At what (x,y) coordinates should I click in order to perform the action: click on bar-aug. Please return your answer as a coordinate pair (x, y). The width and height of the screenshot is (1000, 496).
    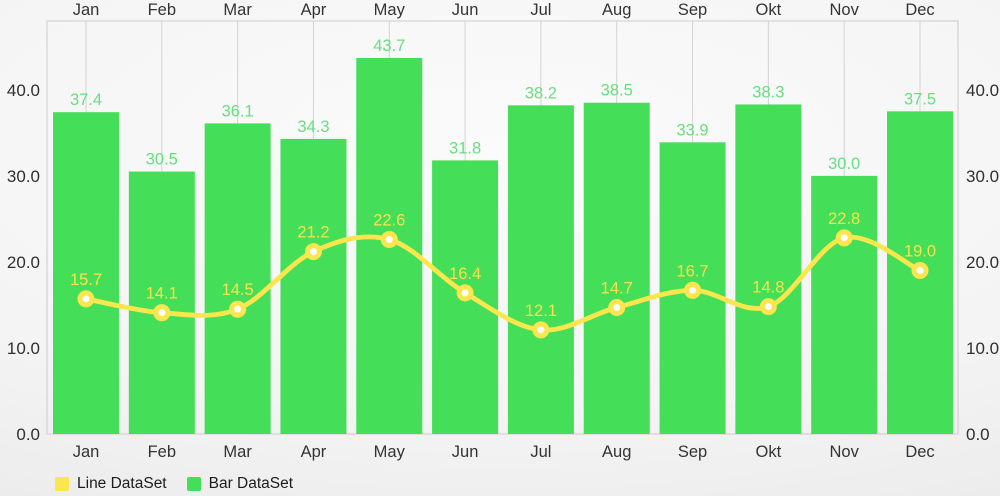
    Looking at the image, I should click on (616, 268).